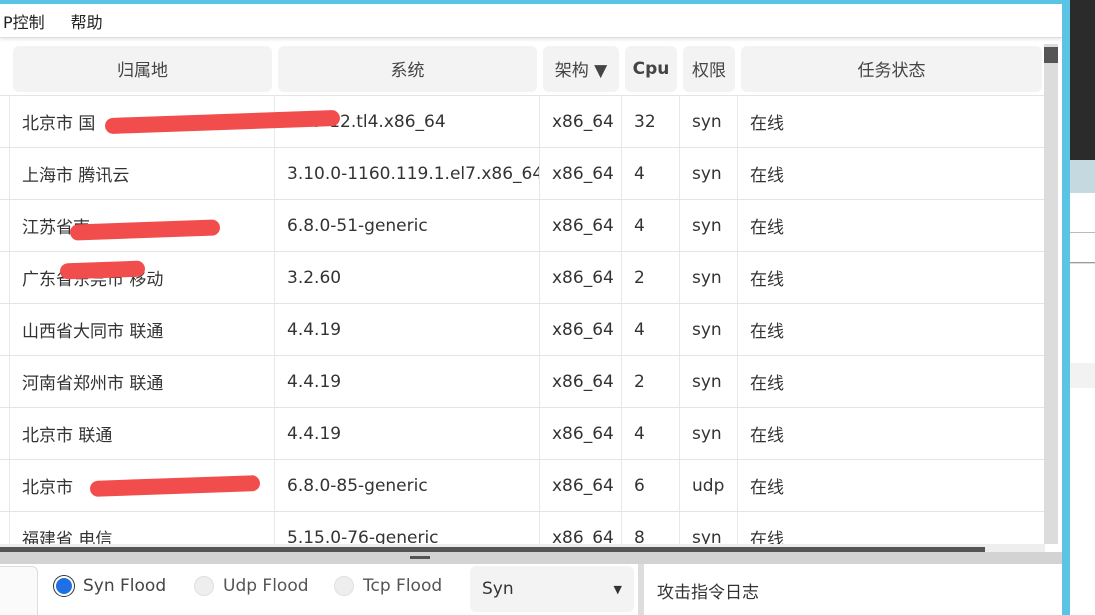 The height and width of the screenshot is (615, 1095). What do you see at coordinates (110, 586) in the screenshot?
I see `radio-syn-flood: Syn Flood` at bounding box center [110, 586].